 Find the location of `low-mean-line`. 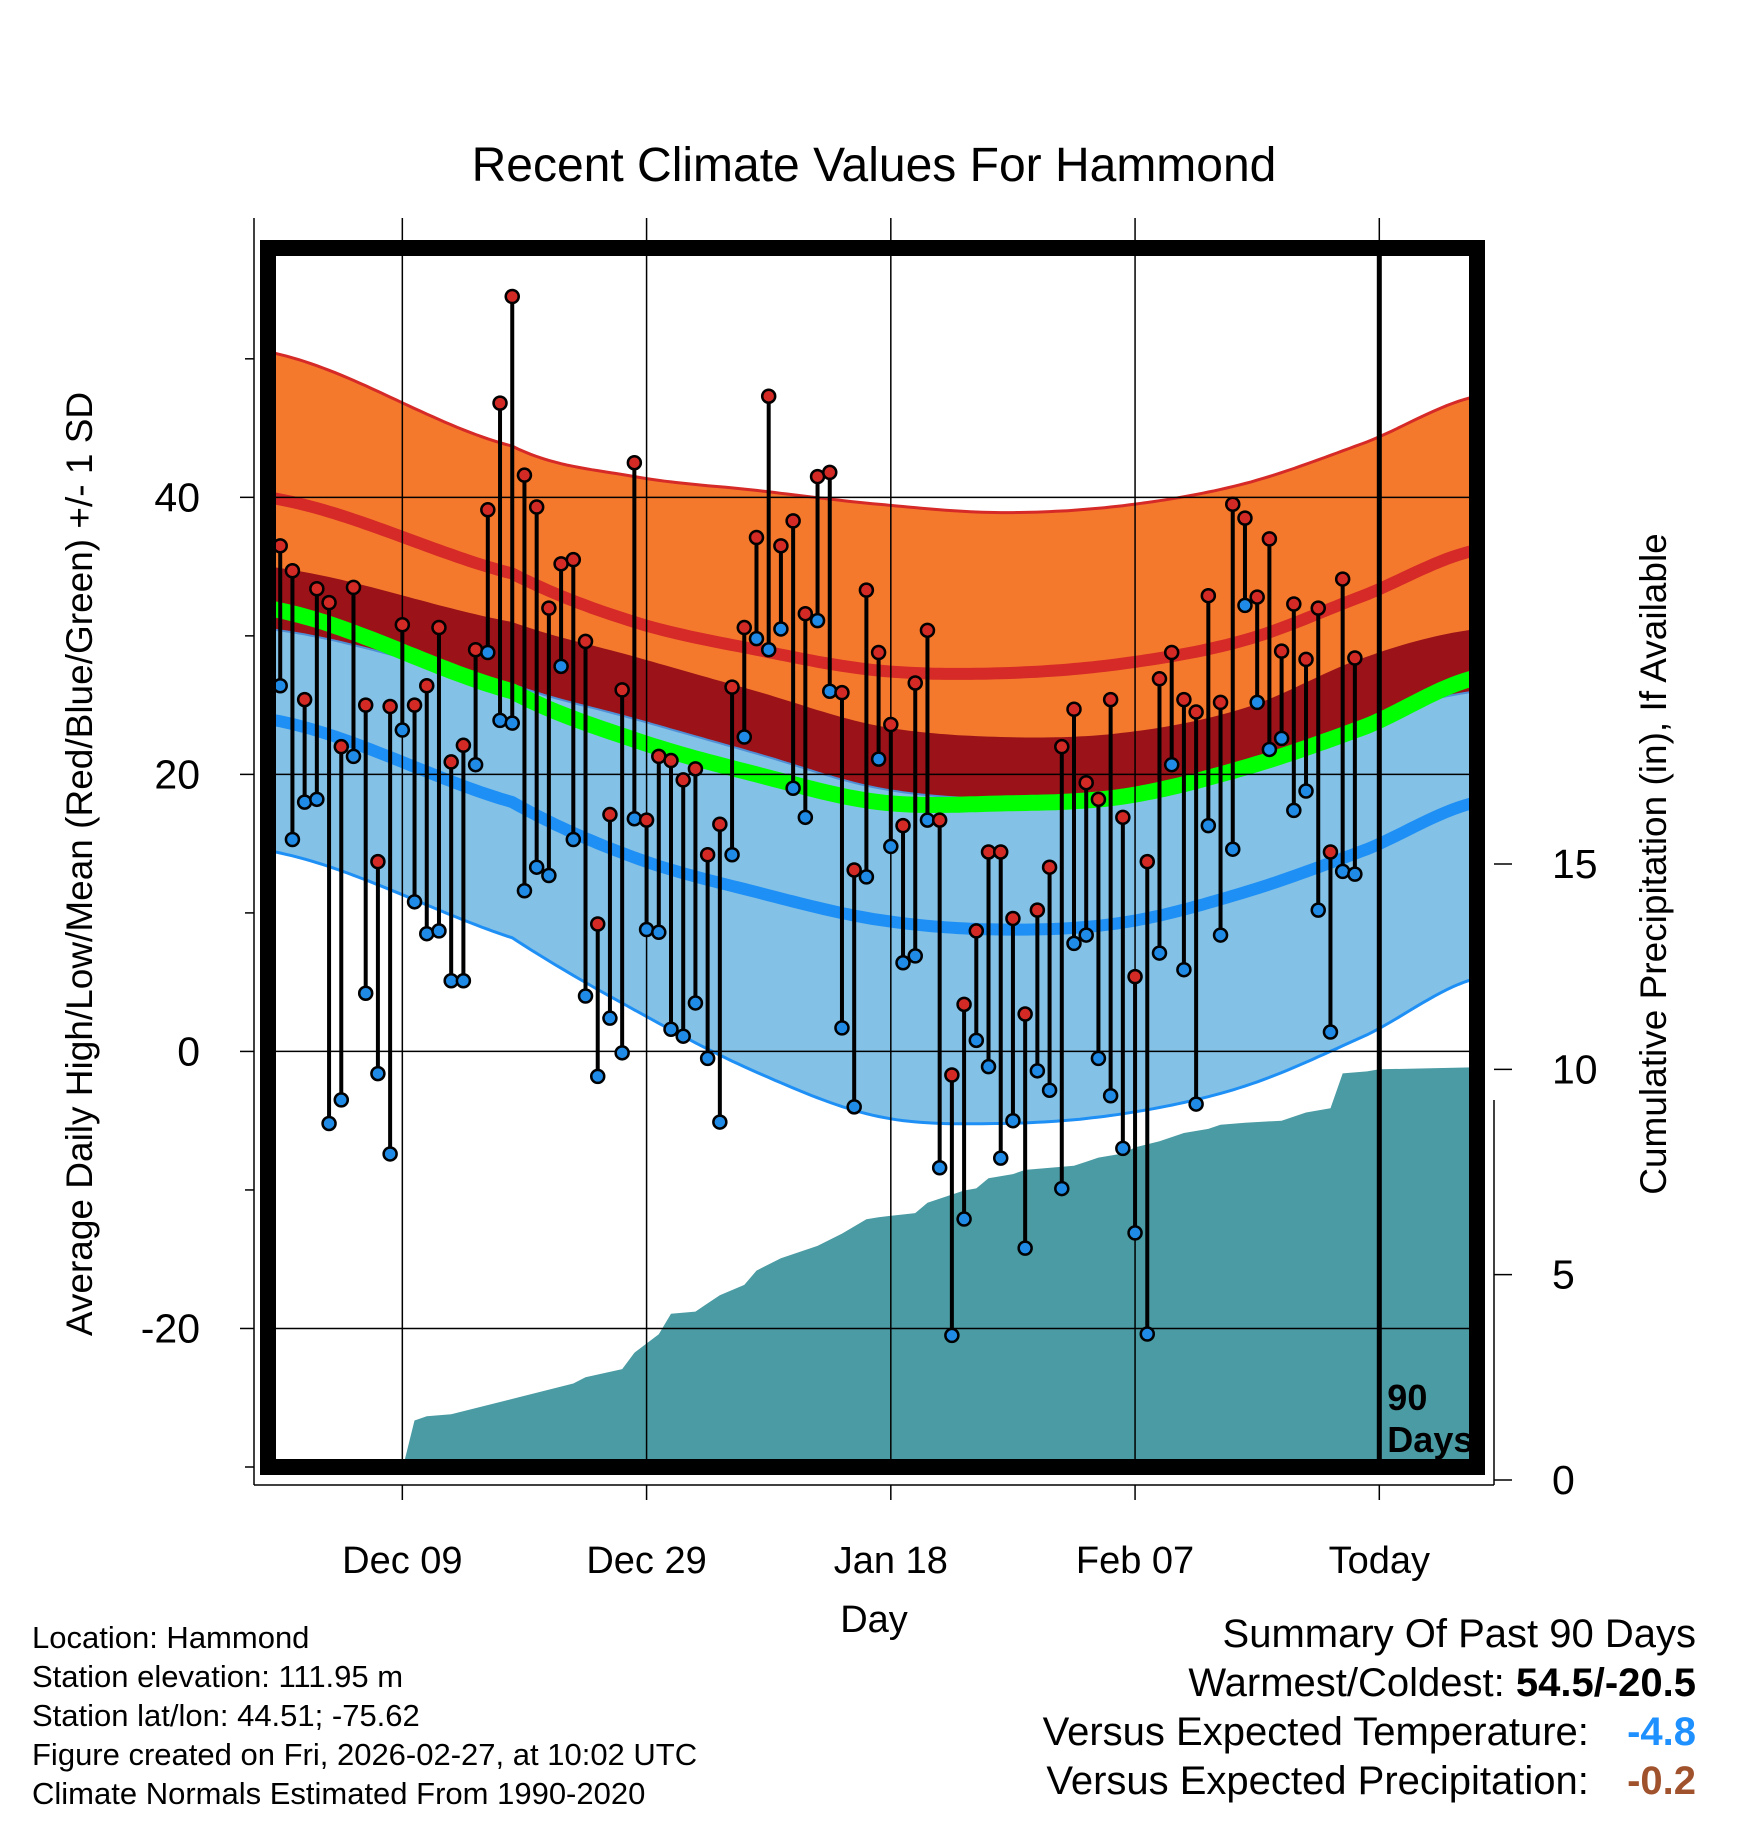

low-mean-line is located at coordinates (872, 824).